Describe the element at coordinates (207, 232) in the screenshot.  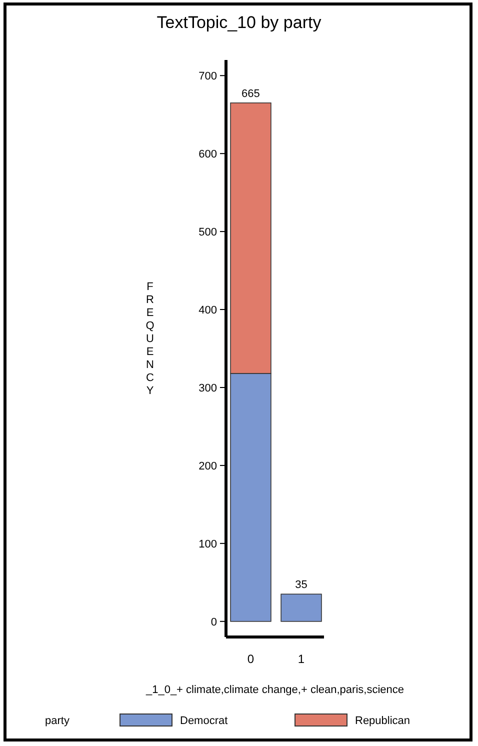
I see `y-tick-label: 500` at that location.